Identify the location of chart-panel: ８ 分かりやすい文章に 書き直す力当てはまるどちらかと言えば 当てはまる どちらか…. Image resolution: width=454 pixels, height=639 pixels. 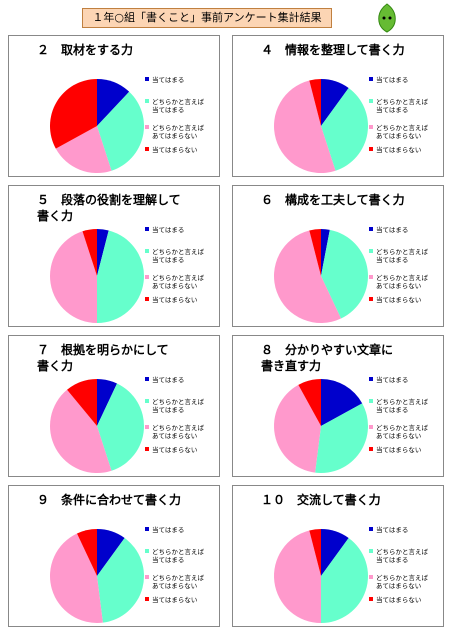
(338, 406).